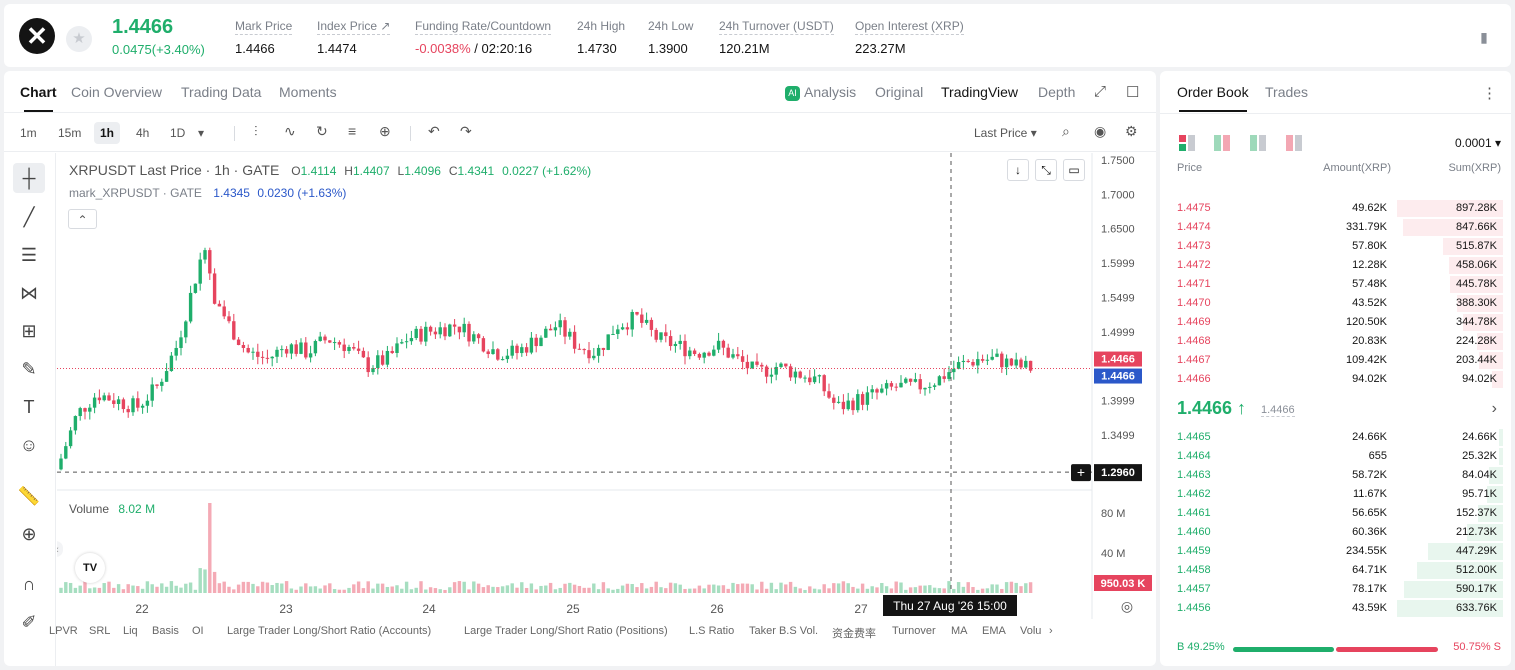  I want to click on undo-icon: ↶, so click(434, 131).